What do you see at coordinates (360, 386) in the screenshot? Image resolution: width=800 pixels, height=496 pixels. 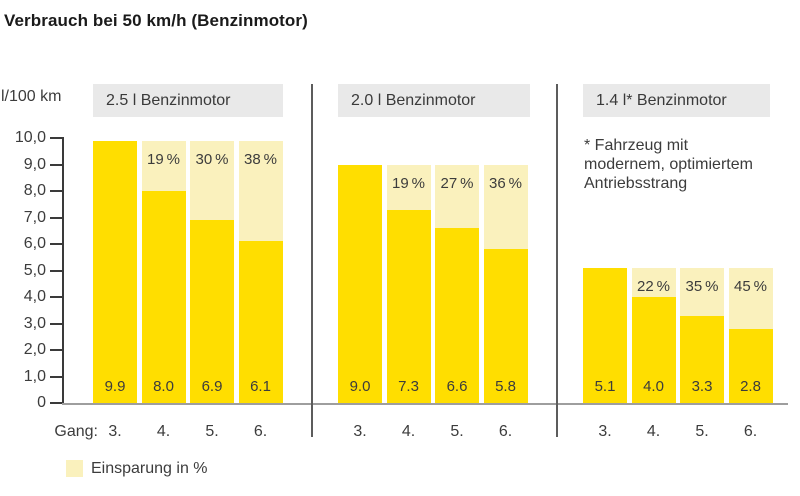 I see `consumption-value-label: 9.0` at bounding box center [360, 386].